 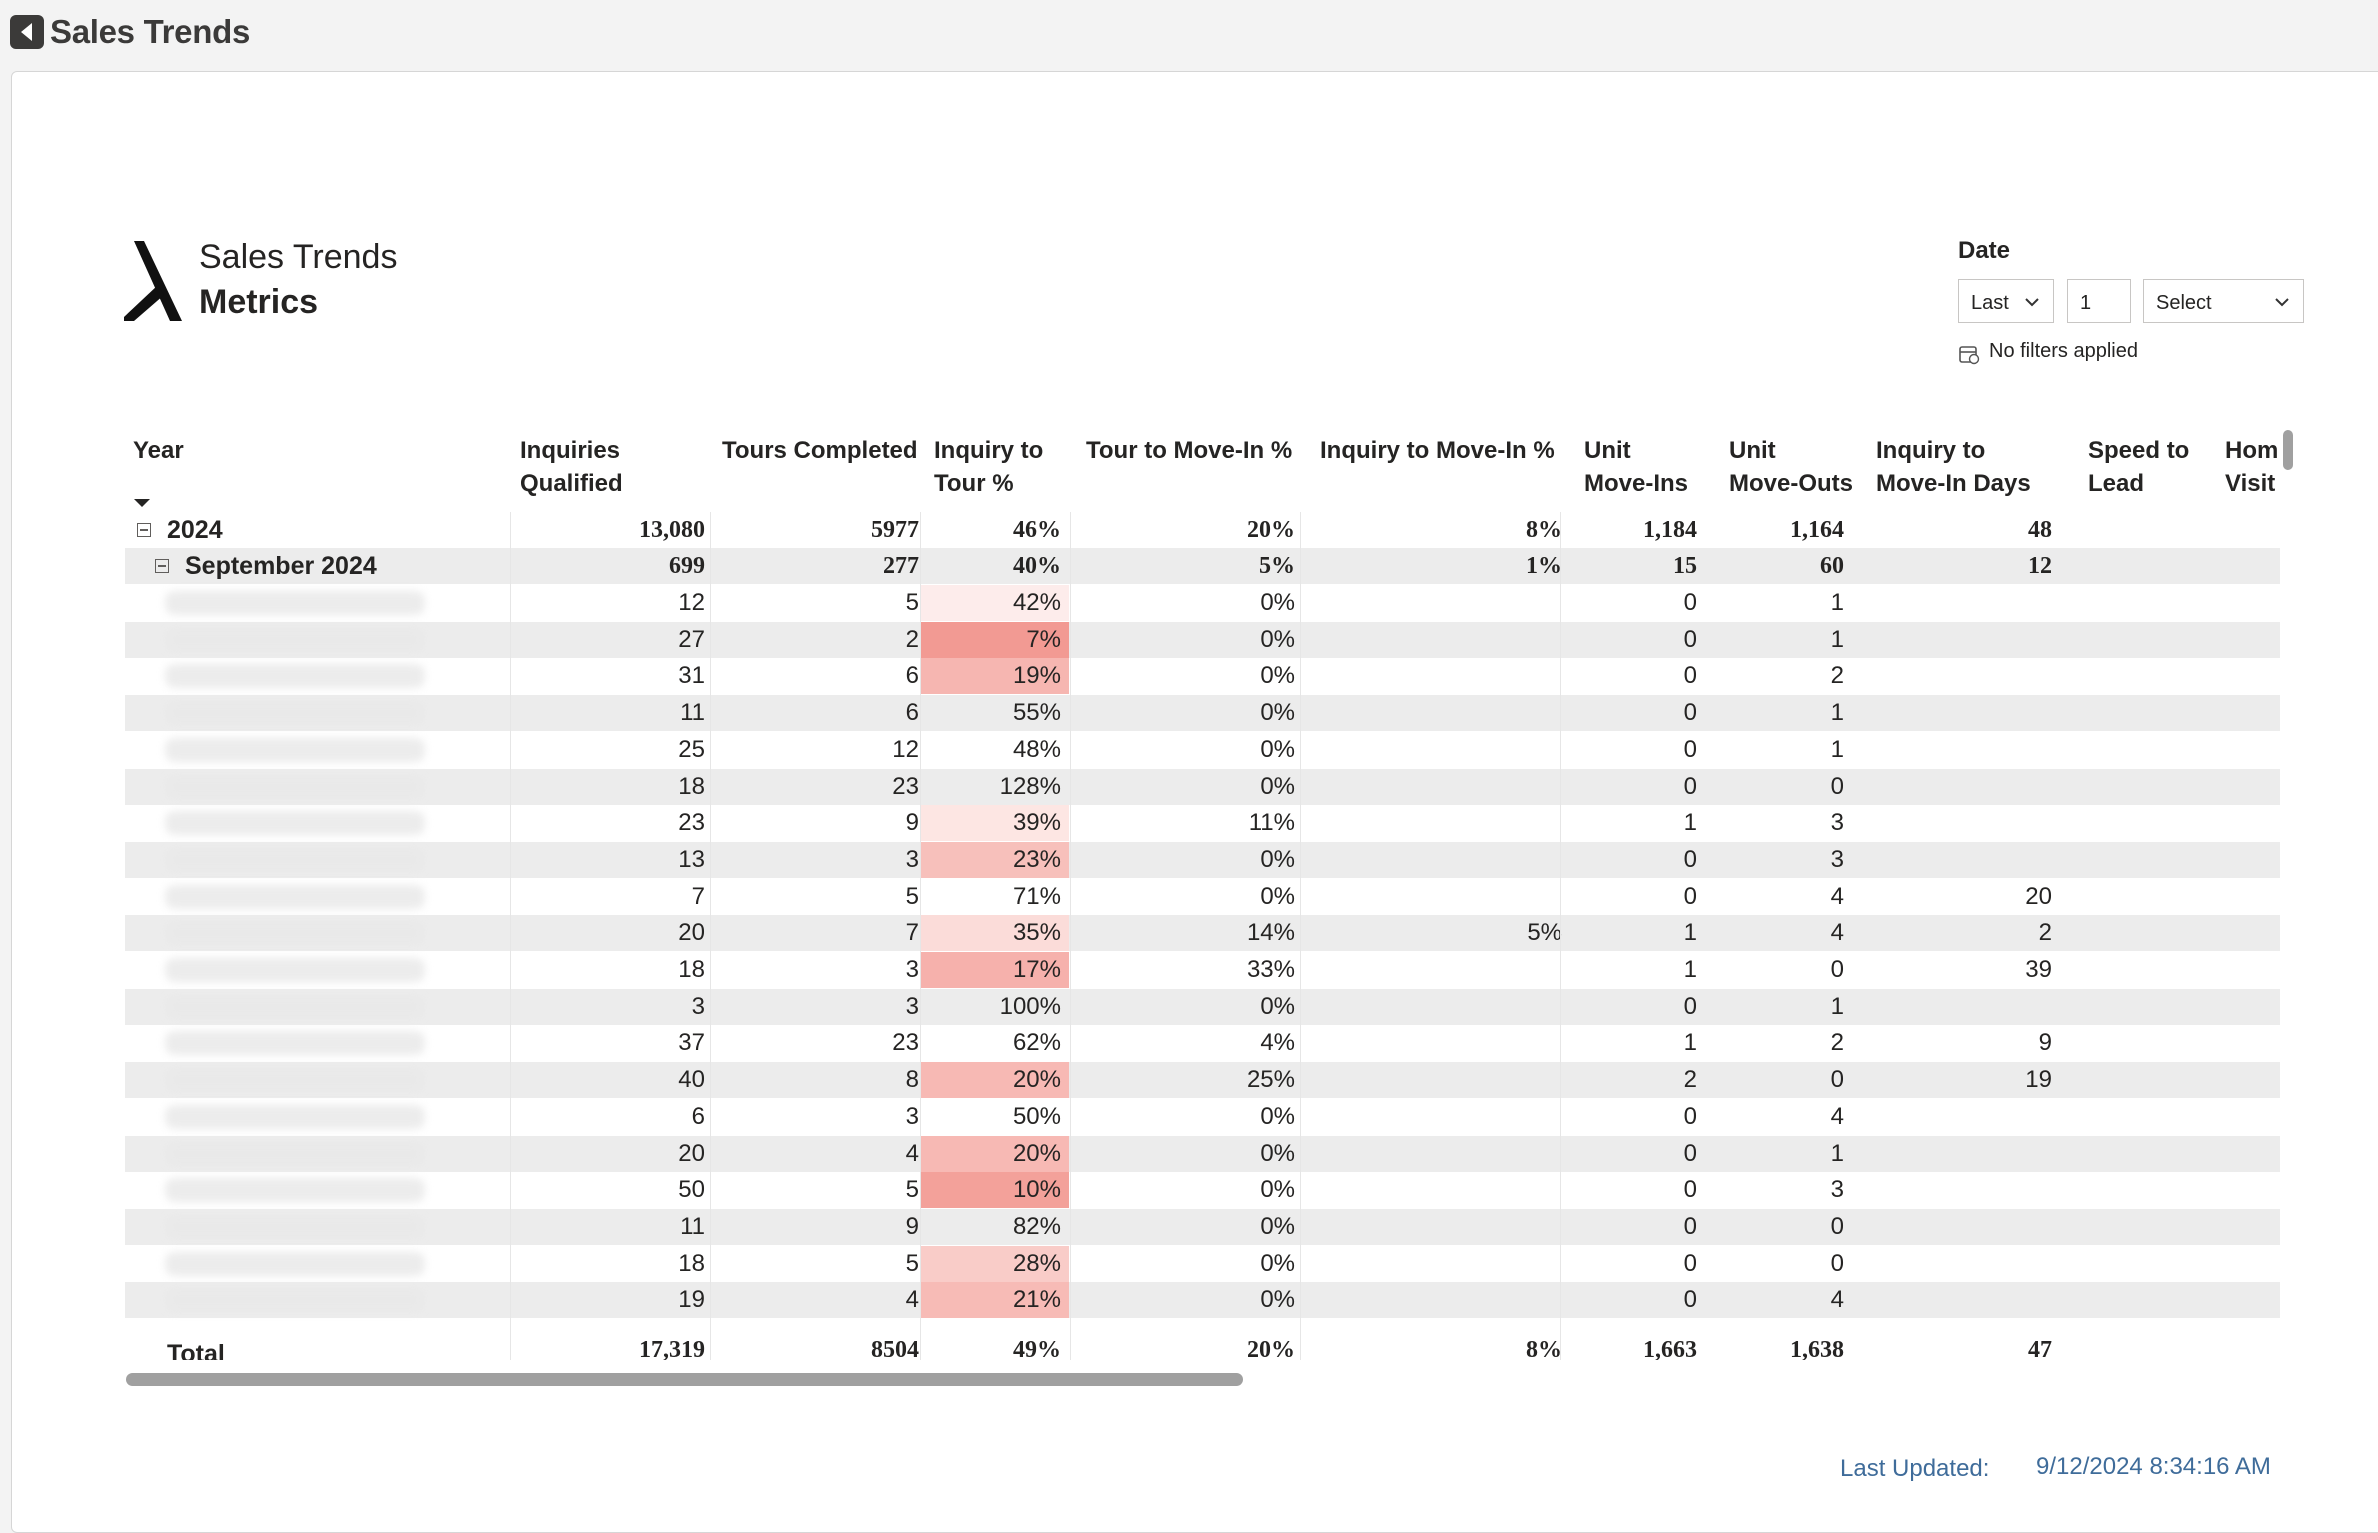 I want to click on table-cell: 49%, so click(x=1037, y=1348).